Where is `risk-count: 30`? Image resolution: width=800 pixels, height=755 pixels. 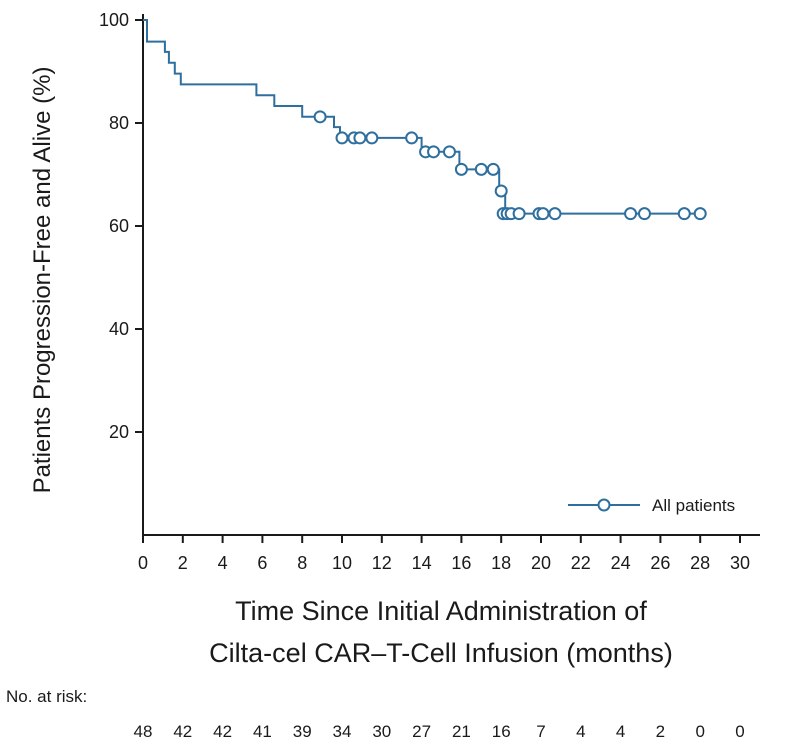 risk-count: 30 is located at coordinates (381, 731).